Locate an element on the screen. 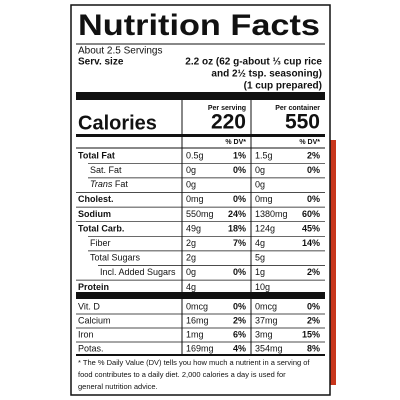 The image size is (400, 400). amount: 10g is located at coordinates (262, 287).